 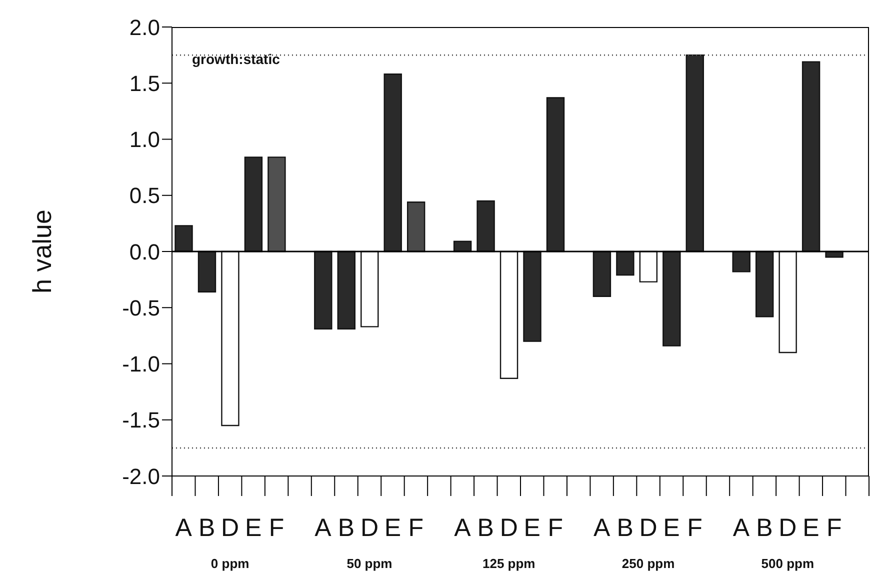 What do you see at coordinates (141, 307) in the screenshot?
I see `y-tick-label: -0.5` at bounding box center [141, 307].